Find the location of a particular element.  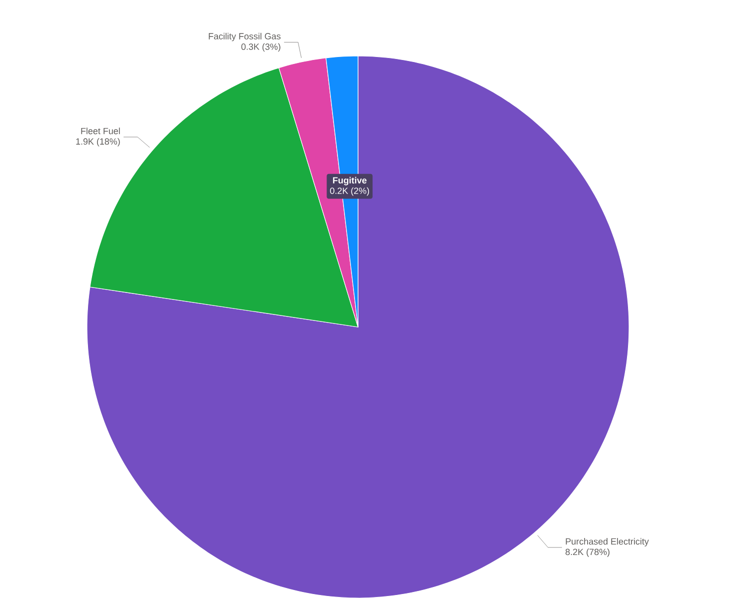

slice-label: Fleet Fuel is located at coordinates (100, 131).